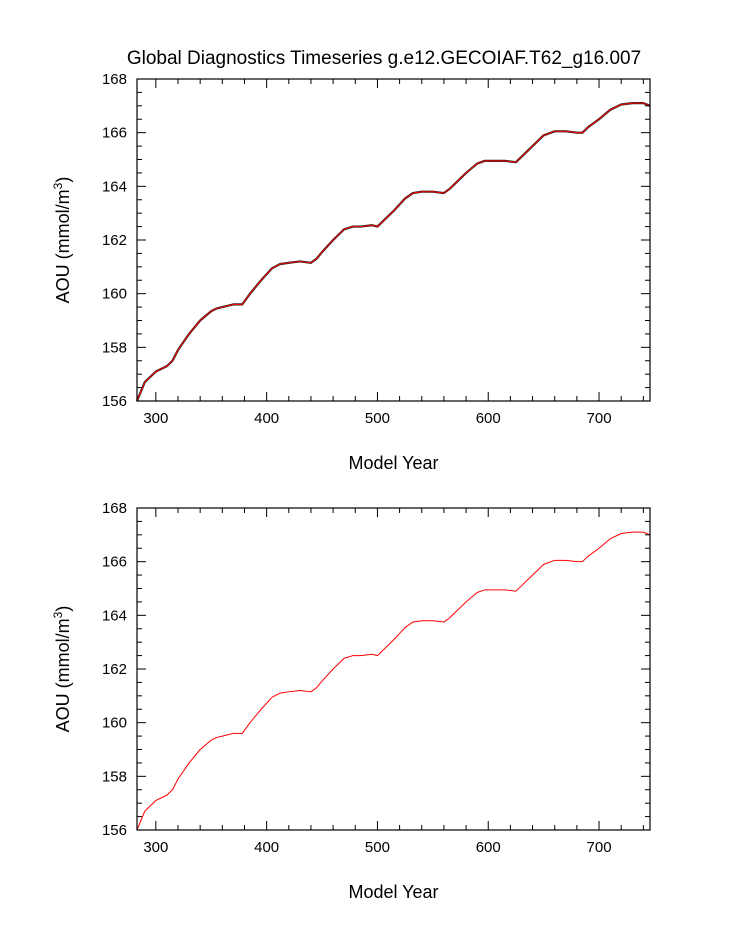 Image resolution: width=733 pixels, height=945 pixels. Describe the element at coordinates (114, 723) in the screenshot. I see `bottom-y-tick-label: 160` at that location.